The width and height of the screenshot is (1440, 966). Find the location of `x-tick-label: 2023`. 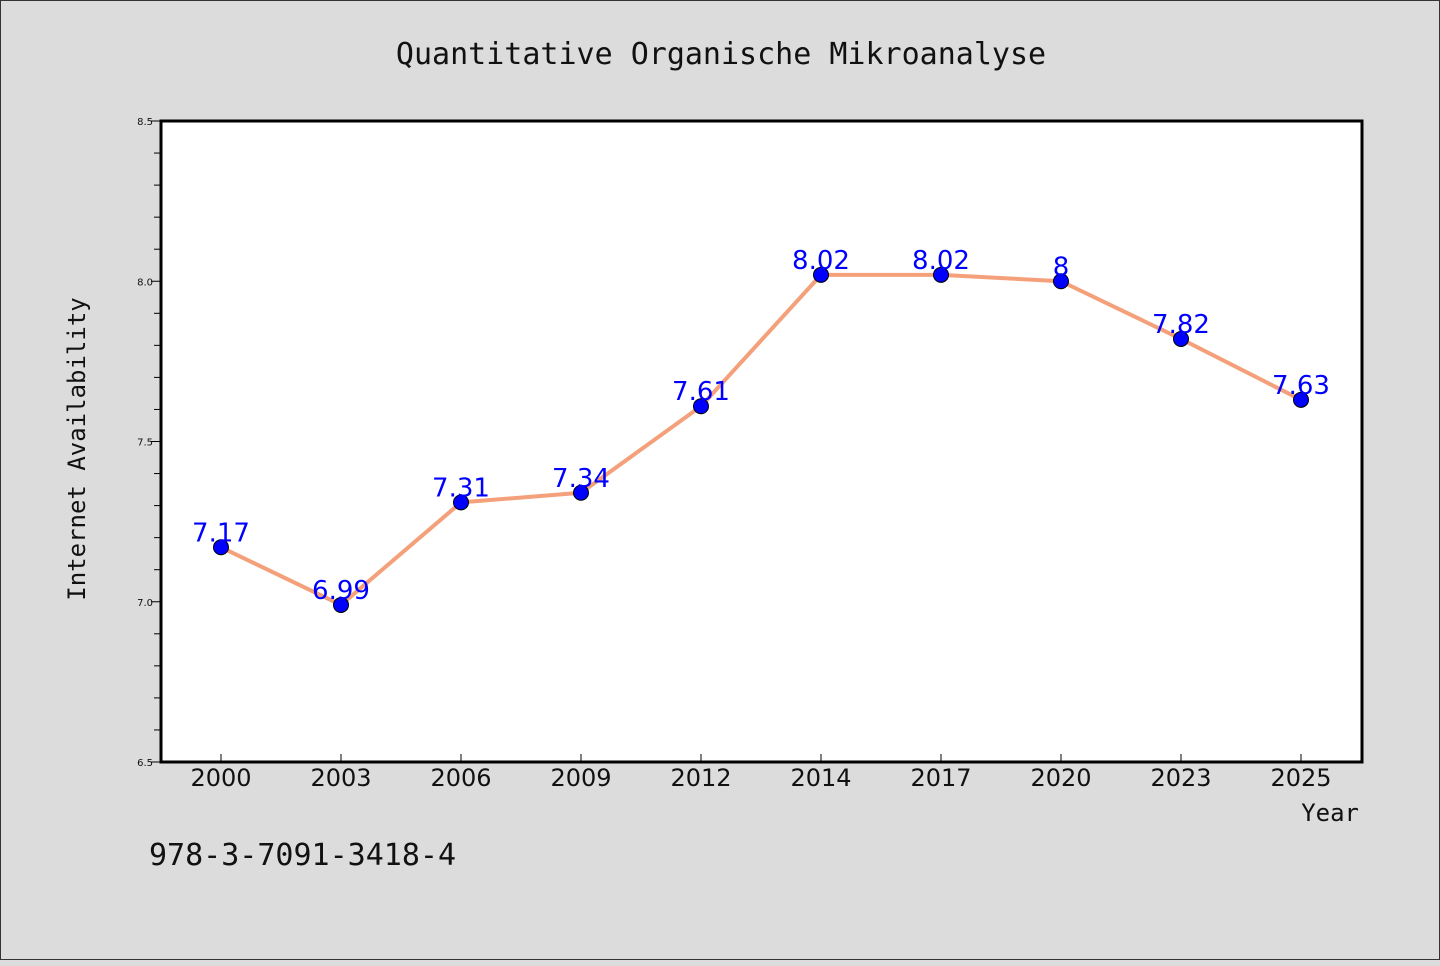

x-tick-label: 2023 is located at coordinates (1180, 778).